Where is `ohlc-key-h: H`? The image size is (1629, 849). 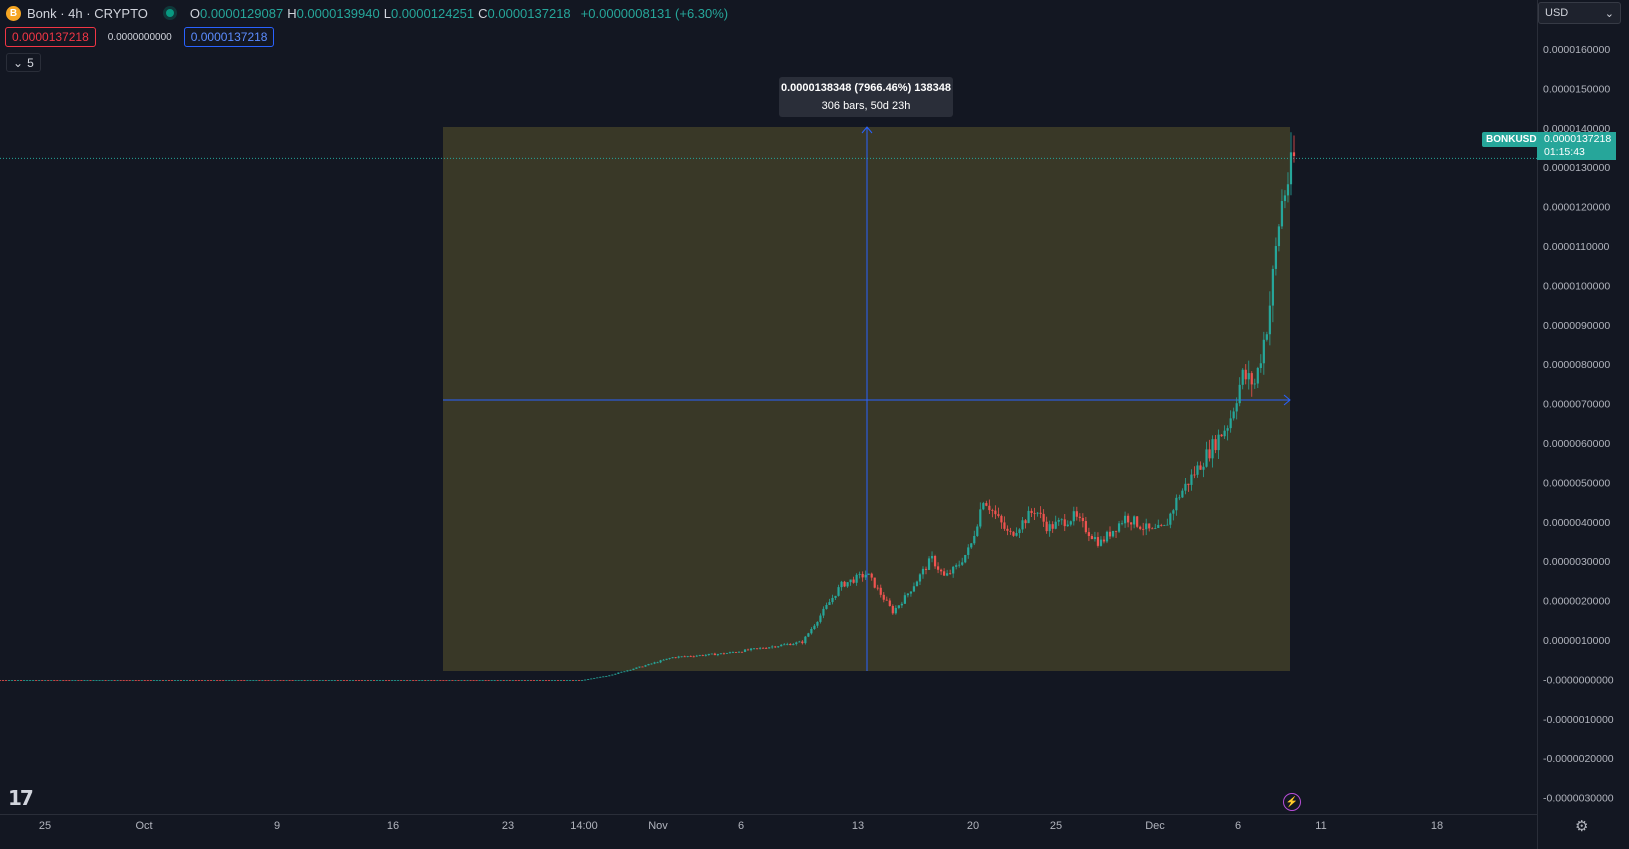
ohlc-key-h: H is located at coordinates (292, 13).